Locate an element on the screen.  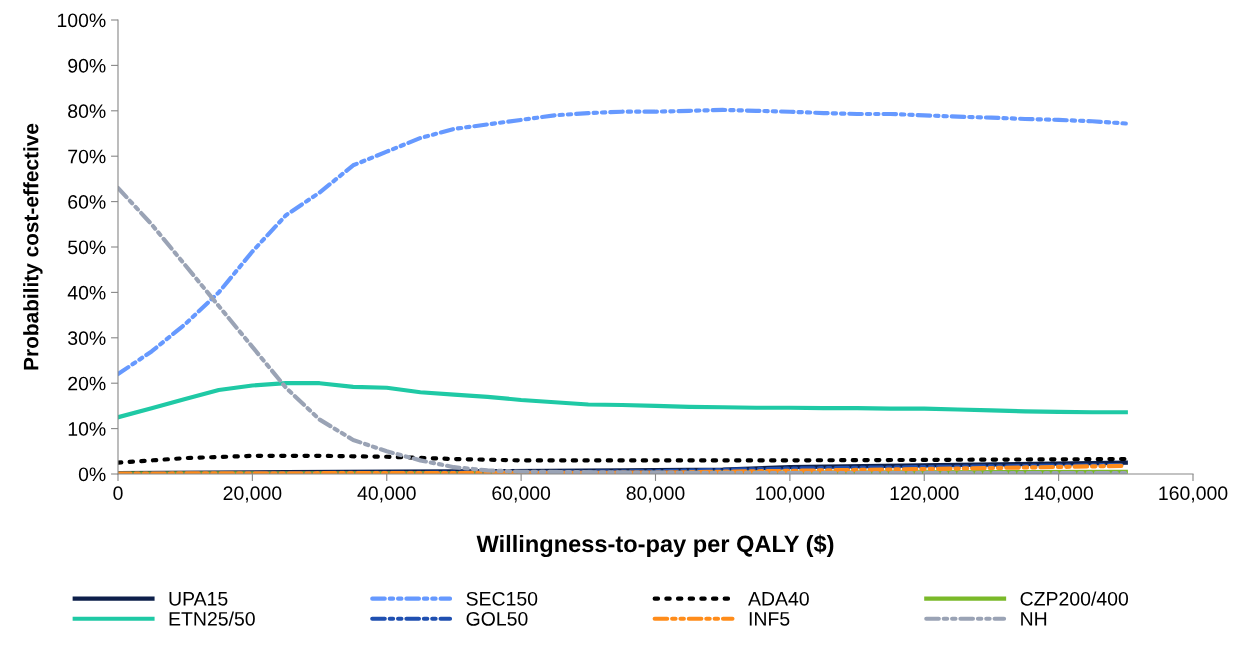
legend-label: UPA15 is located at coordinates (198, 599).